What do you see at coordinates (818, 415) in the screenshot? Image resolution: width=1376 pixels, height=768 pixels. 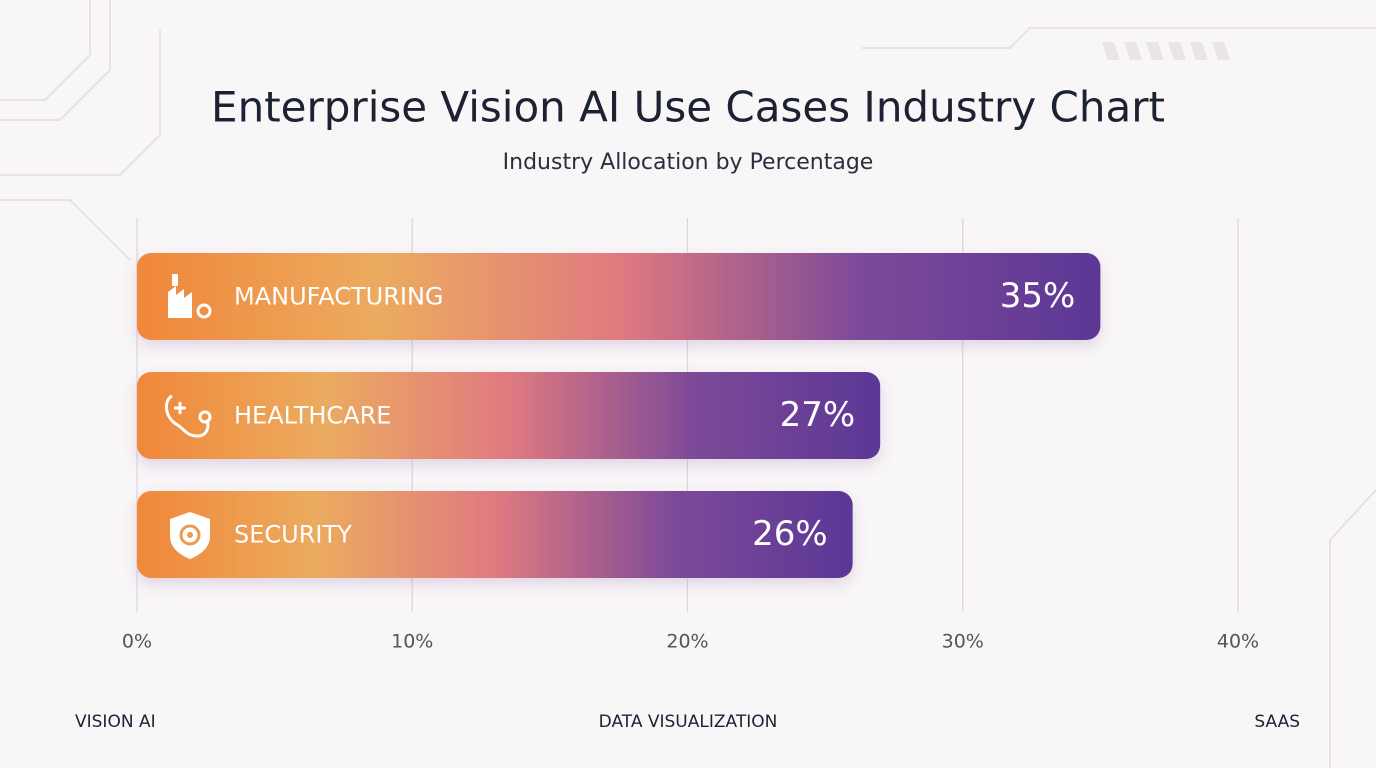 I see `bar-value-label: 27%` at bounding box center [818, 415].